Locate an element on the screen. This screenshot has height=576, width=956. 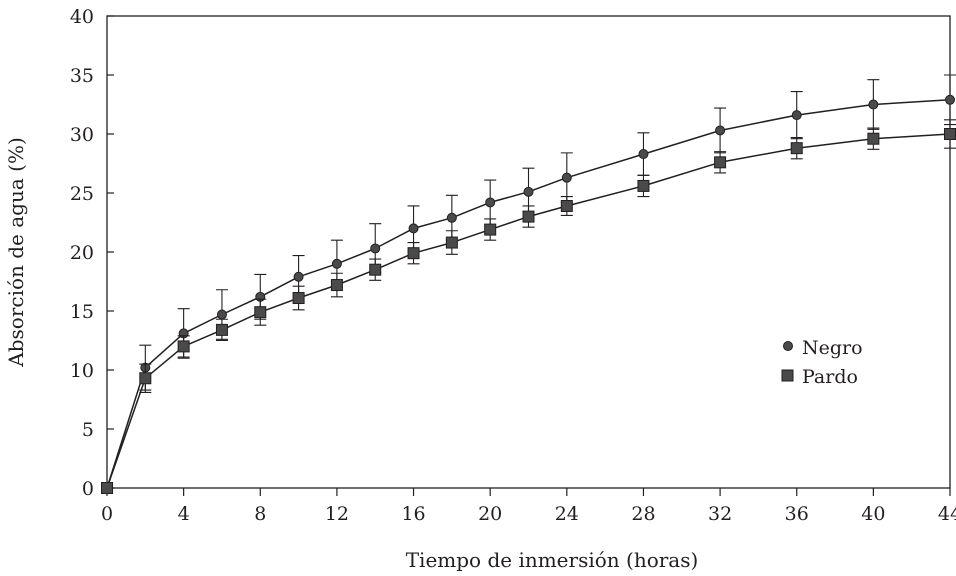
x-axis-title: Tiempo de inmersión (horas) is located at coordinates (552, 560).